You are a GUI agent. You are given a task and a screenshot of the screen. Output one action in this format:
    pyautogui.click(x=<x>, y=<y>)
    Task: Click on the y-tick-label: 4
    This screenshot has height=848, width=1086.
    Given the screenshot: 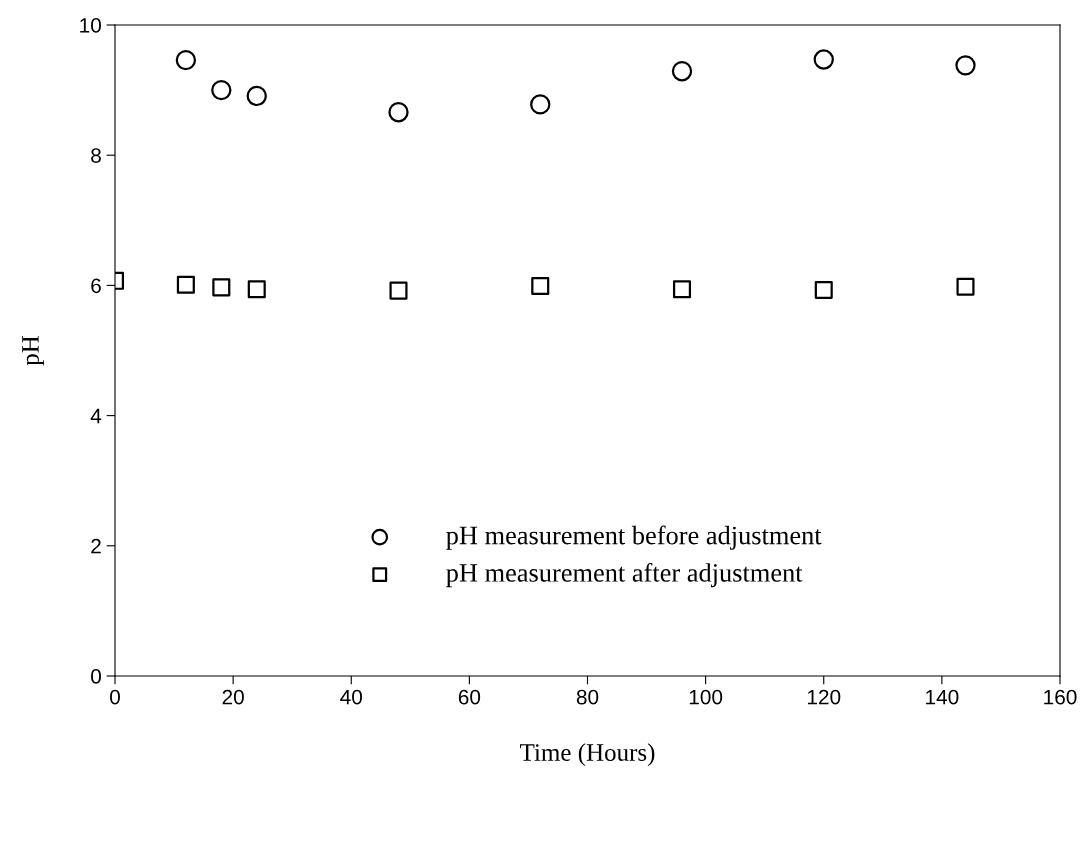 What is the action you would take?
    pyautogui.click(x=96, y=416)
    